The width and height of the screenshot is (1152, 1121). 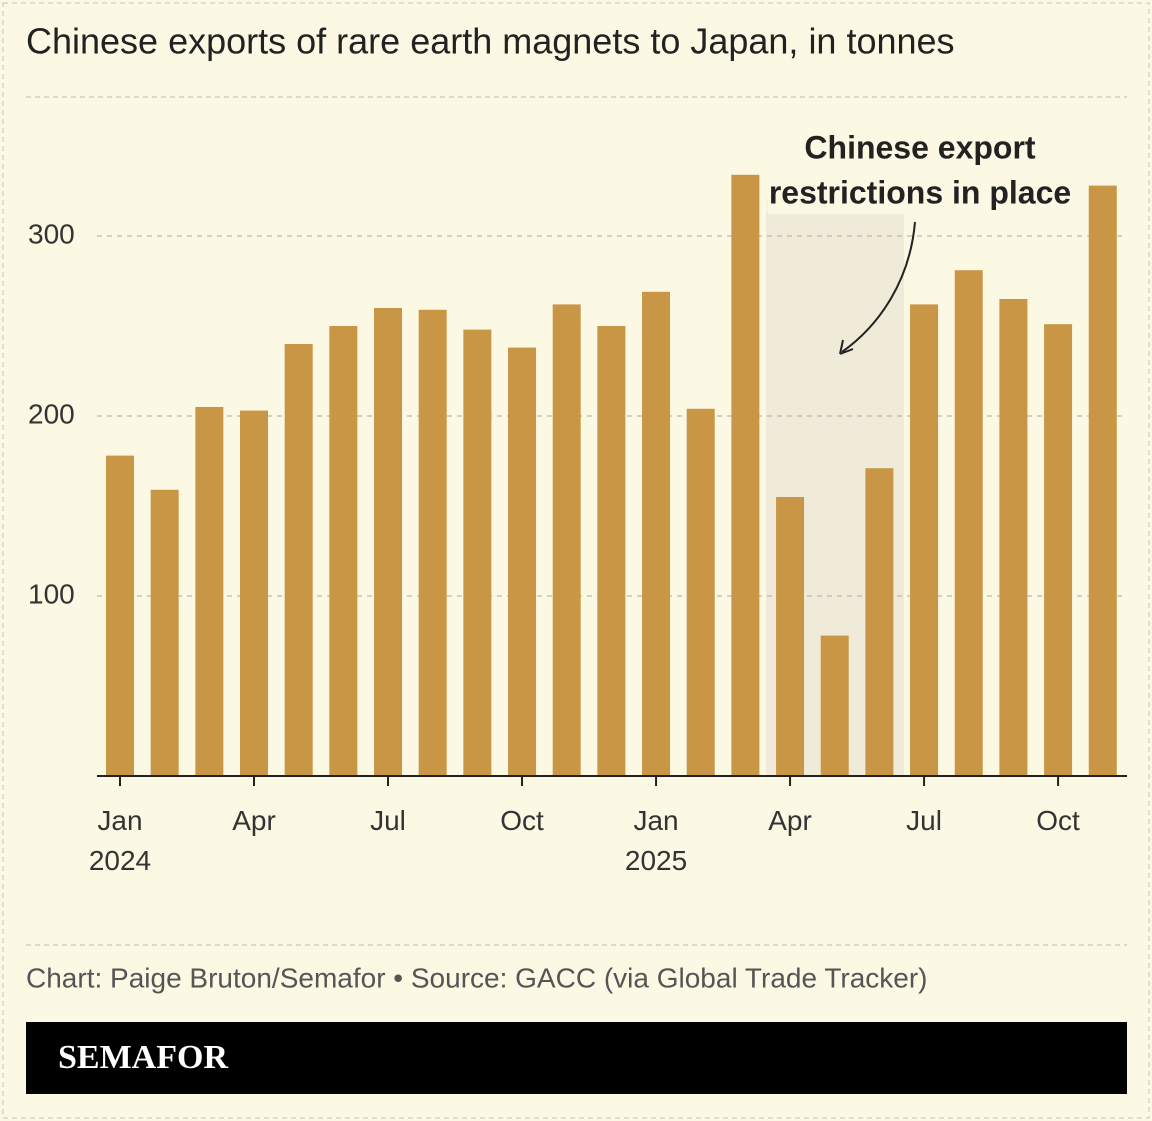 I want to click on y-tick-label: 200, so click(x=51, y=413).